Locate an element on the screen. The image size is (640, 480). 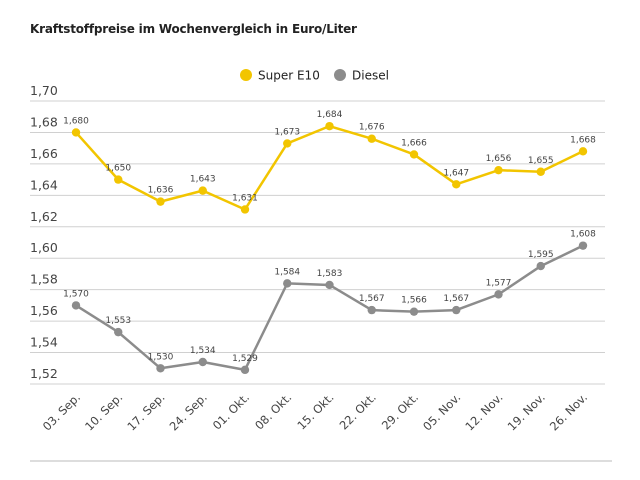
y-tick-label: 1,54 is located at coordinates (44, 342).